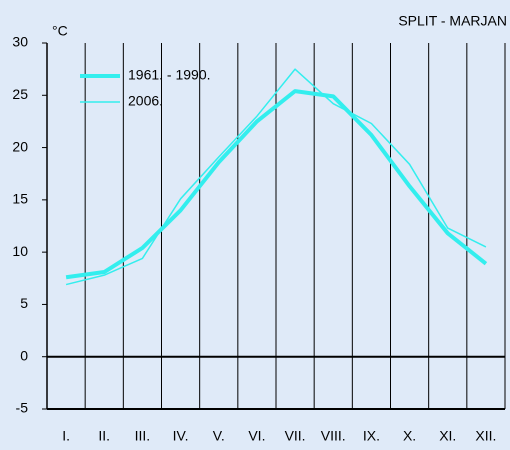  I want to click on x-tick-label: III., so click(143, 436).